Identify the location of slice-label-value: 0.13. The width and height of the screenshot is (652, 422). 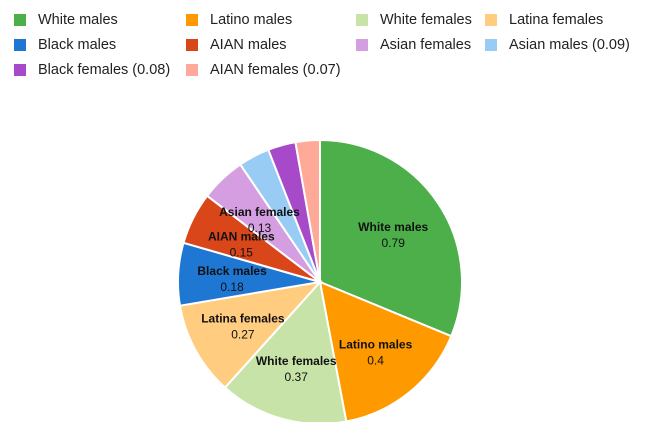
(260, 228).